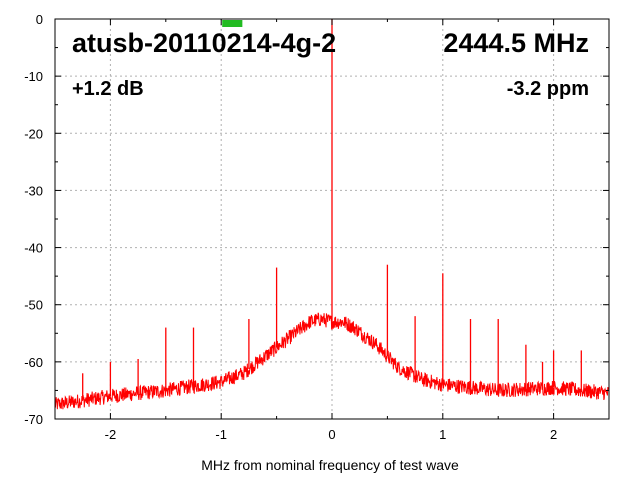  I want to click on x-tick-label: 0, so click(331, 434).